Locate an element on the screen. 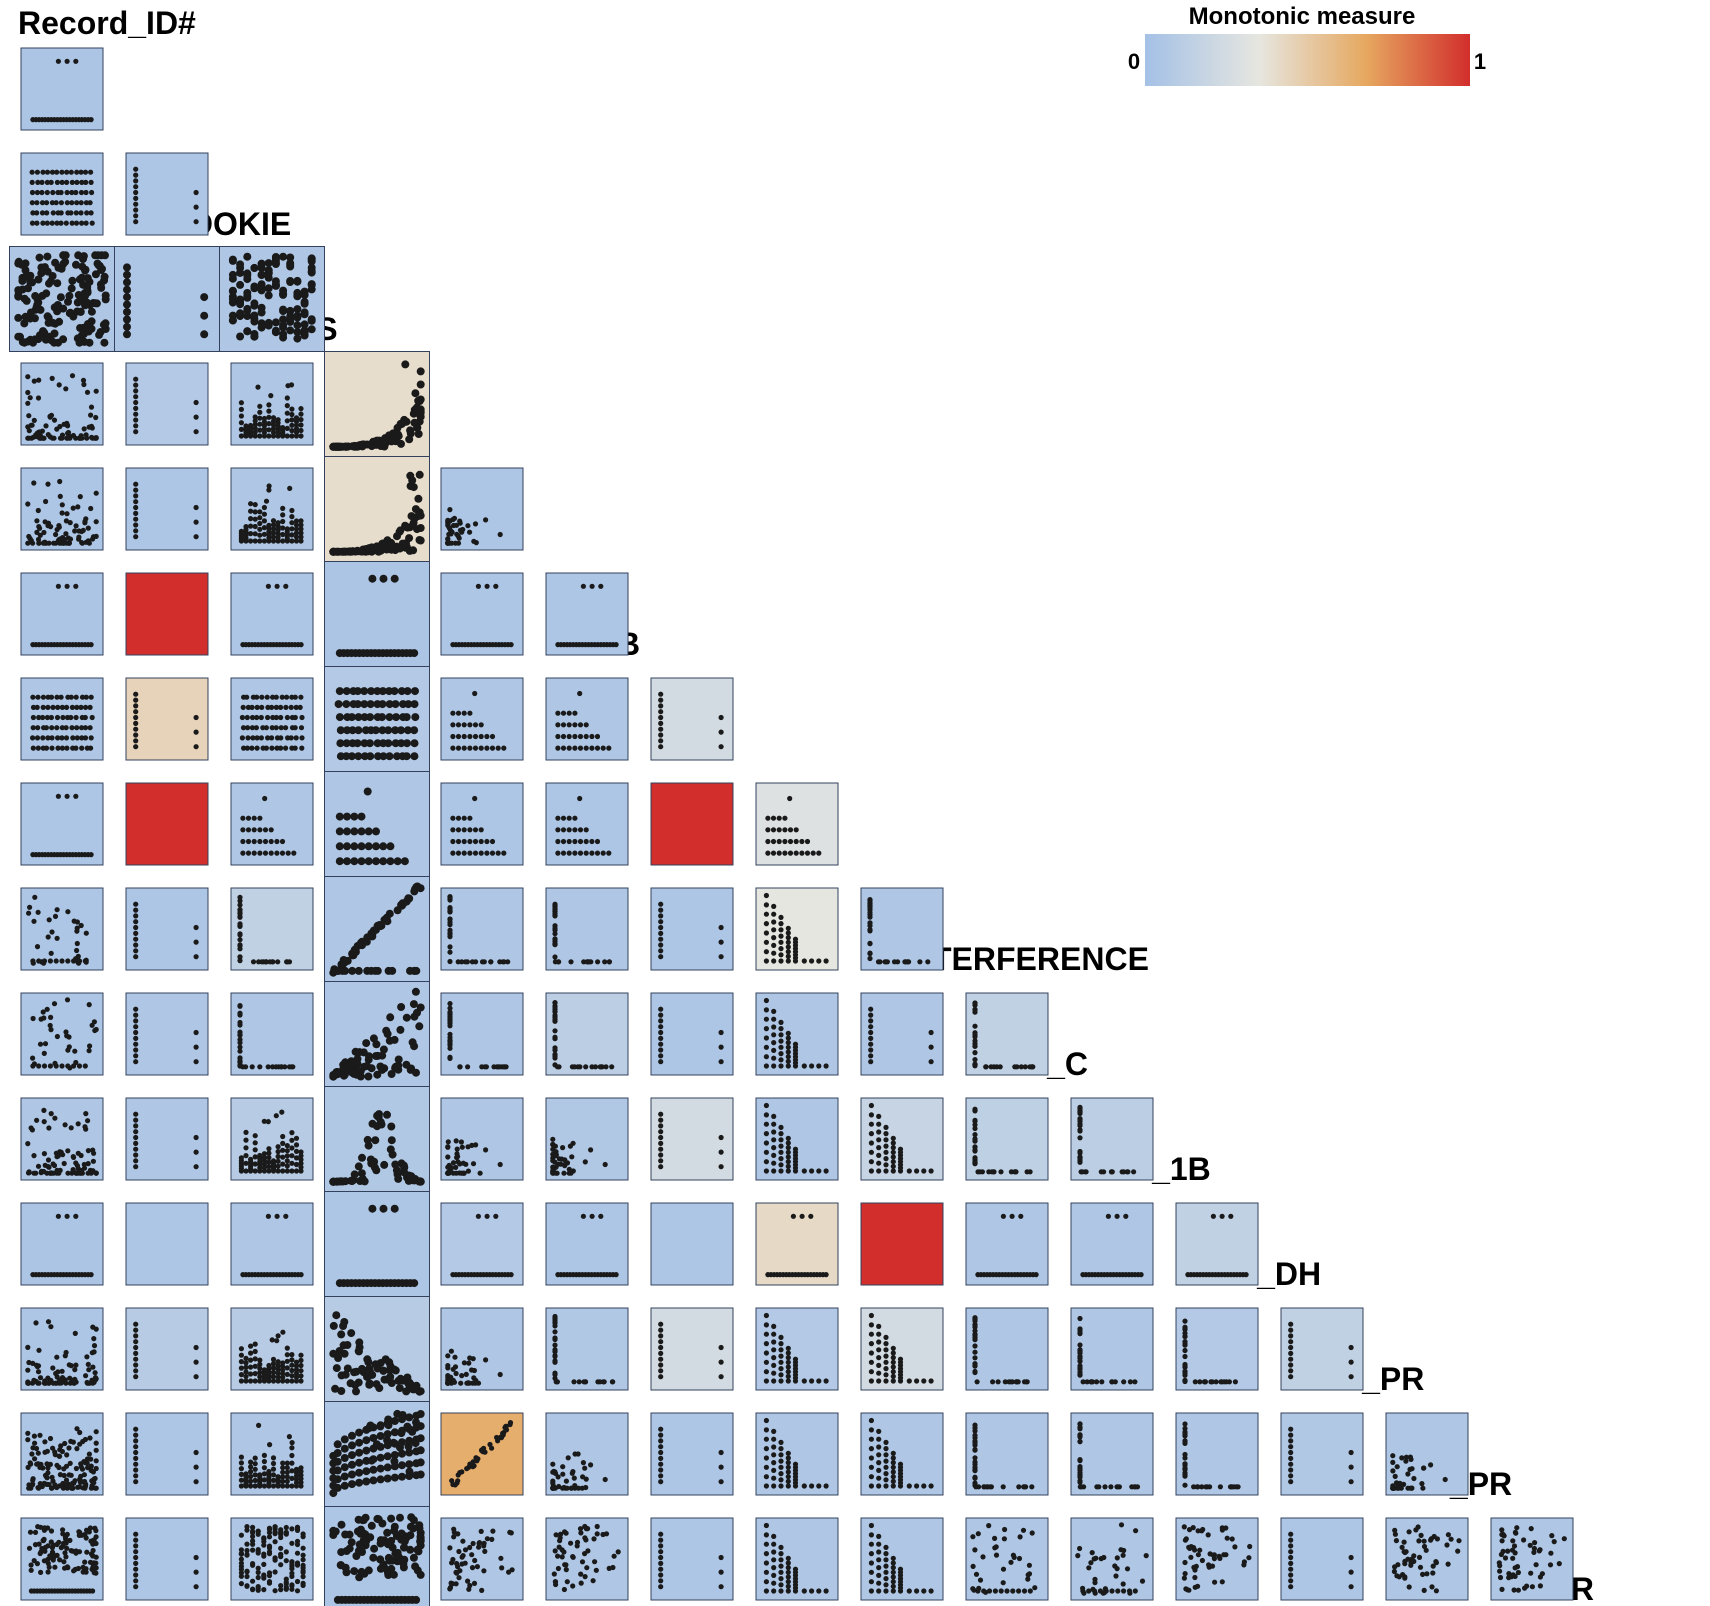 The height and width of the screenshot is (1606, 1710). cell-PA_C-vs-3B is located at coordinates (482, 929).